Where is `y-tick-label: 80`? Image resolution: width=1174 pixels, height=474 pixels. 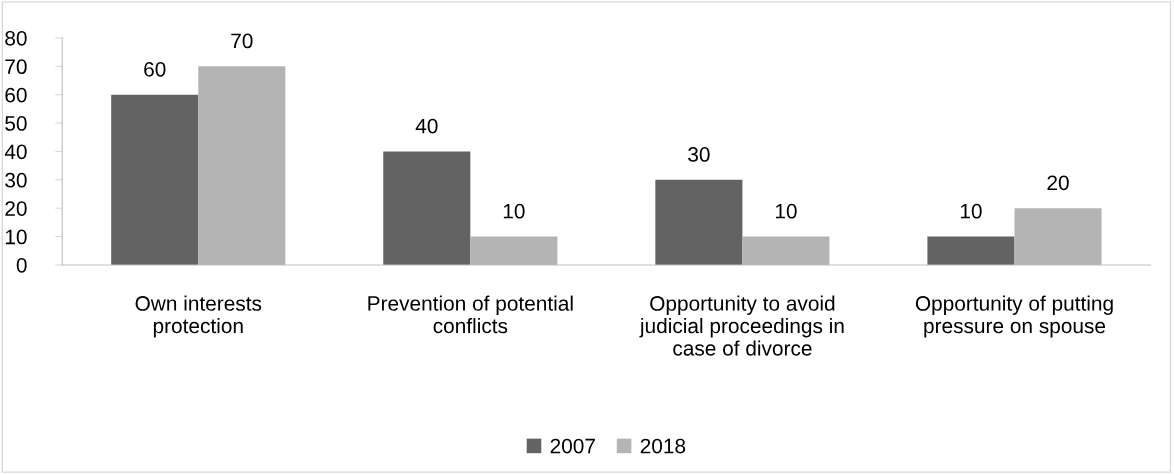
y-tick-label: 80 is located at coordinates (16, 38).